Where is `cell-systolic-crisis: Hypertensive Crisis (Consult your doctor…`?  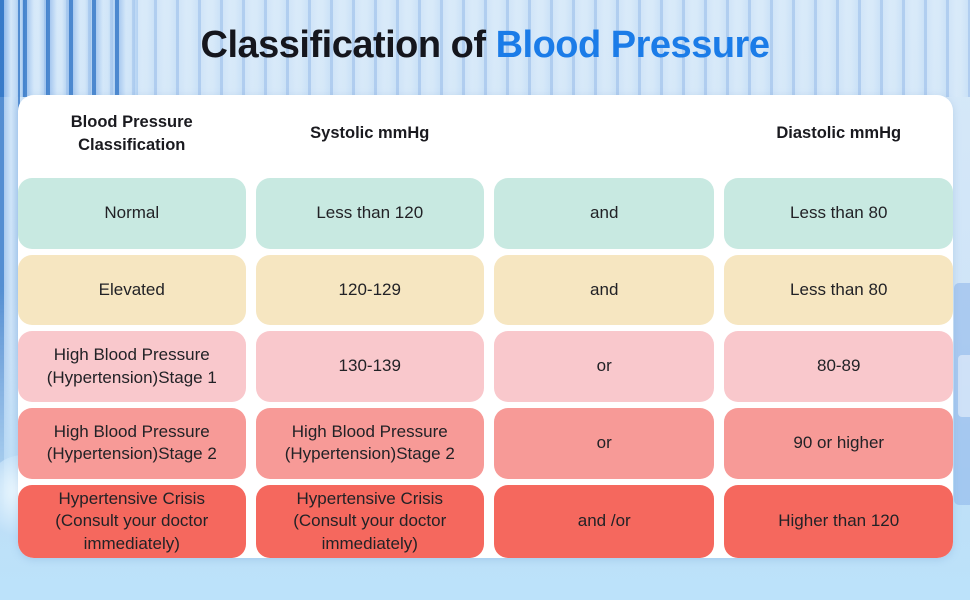 cell-systolic-crisis: Hypertensive Crisis (Consult your doctor… is located at coordinates (369, 521).